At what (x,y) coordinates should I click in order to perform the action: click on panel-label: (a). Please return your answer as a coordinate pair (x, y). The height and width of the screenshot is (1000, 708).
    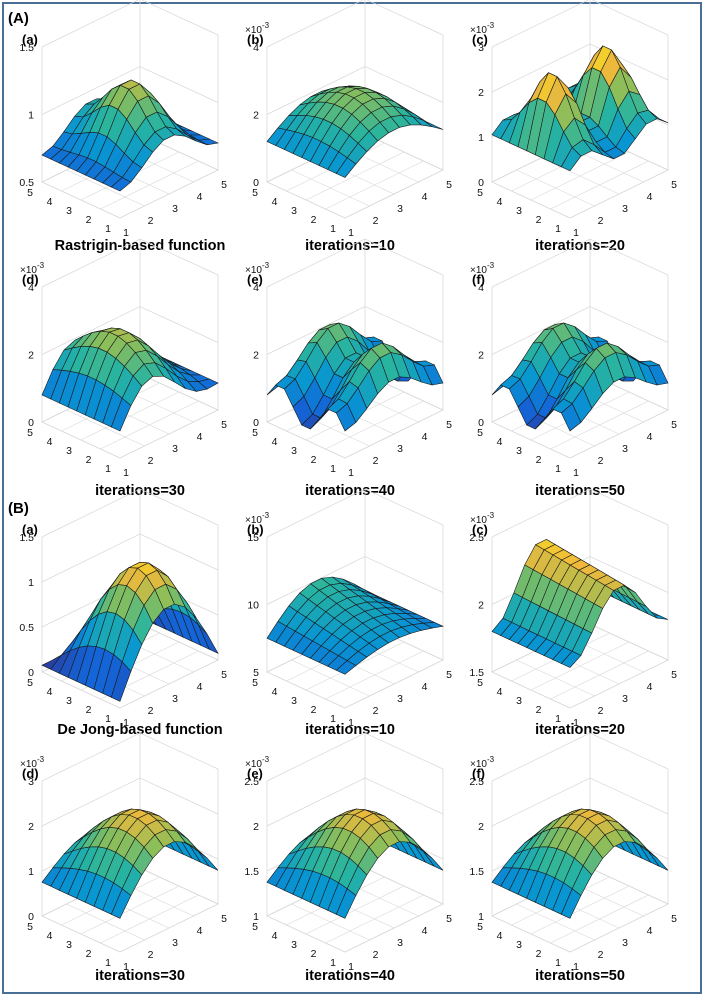
    Looking at the image, I should click on (30, 39).